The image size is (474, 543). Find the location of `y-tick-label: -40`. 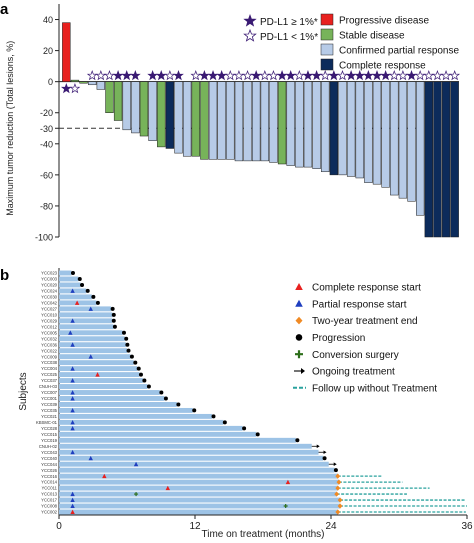

y-tick-label: -40 is located at coordinates (46, 144).